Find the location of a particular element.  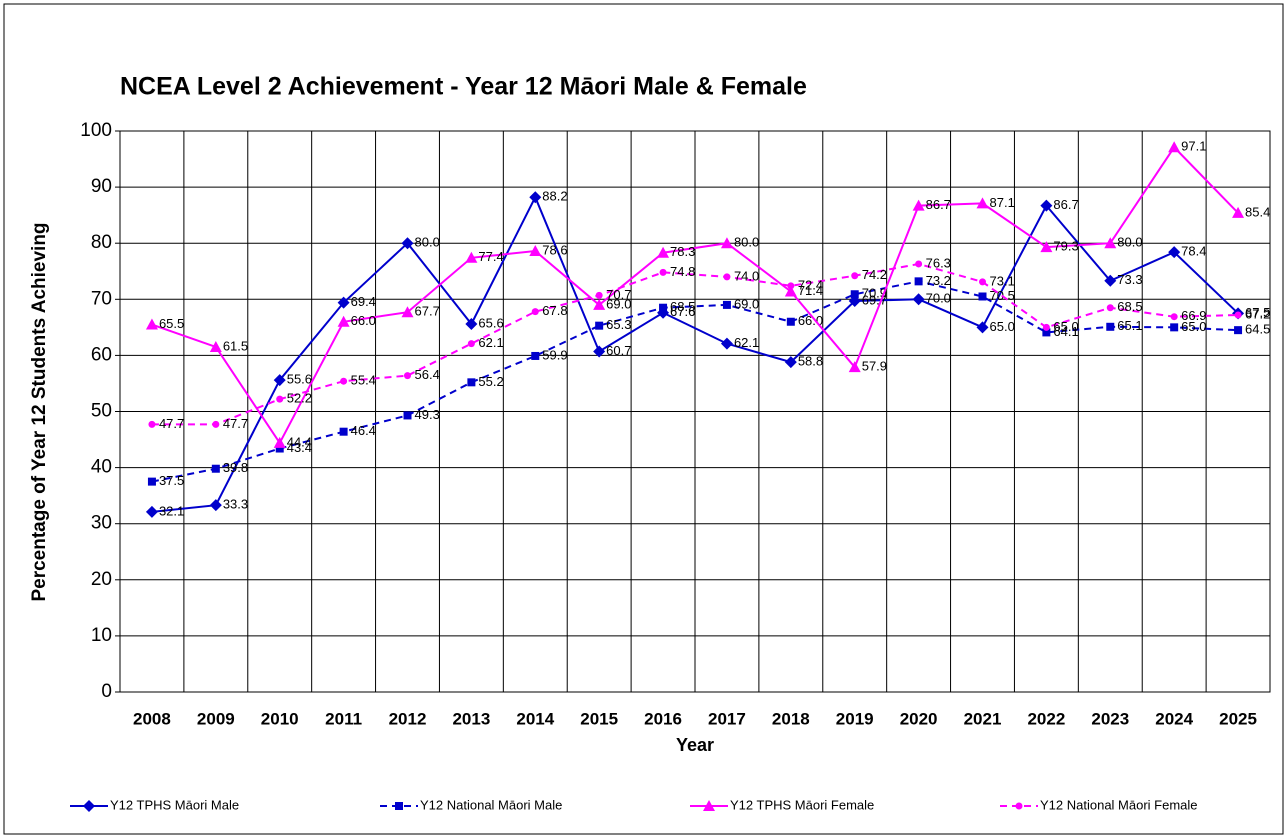

value-label: 73.3 is located at coordinates (1129, 279).